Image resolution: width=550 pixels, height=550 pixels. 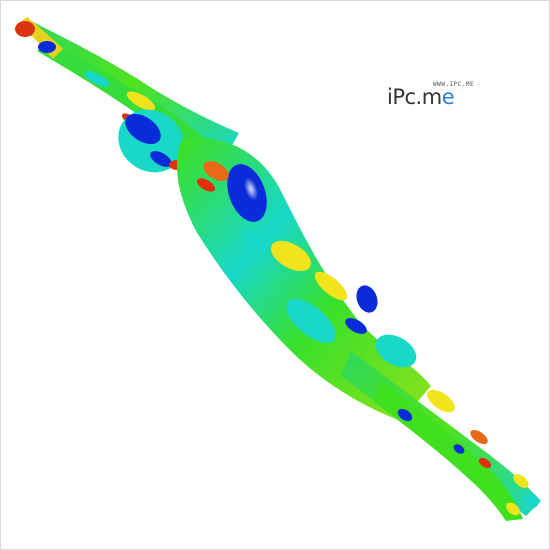 What do you see at coordinates (414, 97) in the screenshot?
I see `watermark-brand-text: iPc.m` at bounding box center [414, 97].